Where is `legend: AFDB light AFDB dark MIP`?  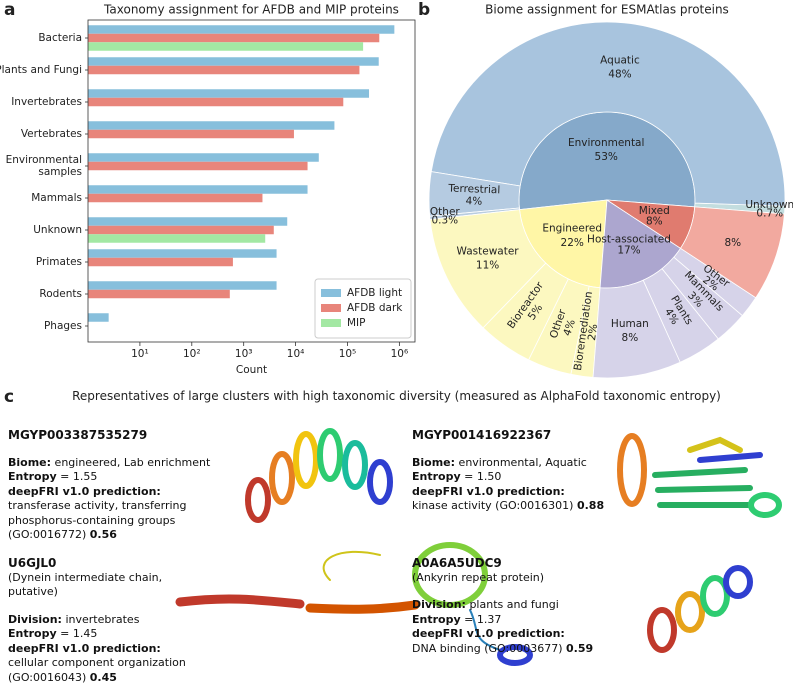 legend: AFDB light AFDB dark MIP is located at coordinates (363, 308).